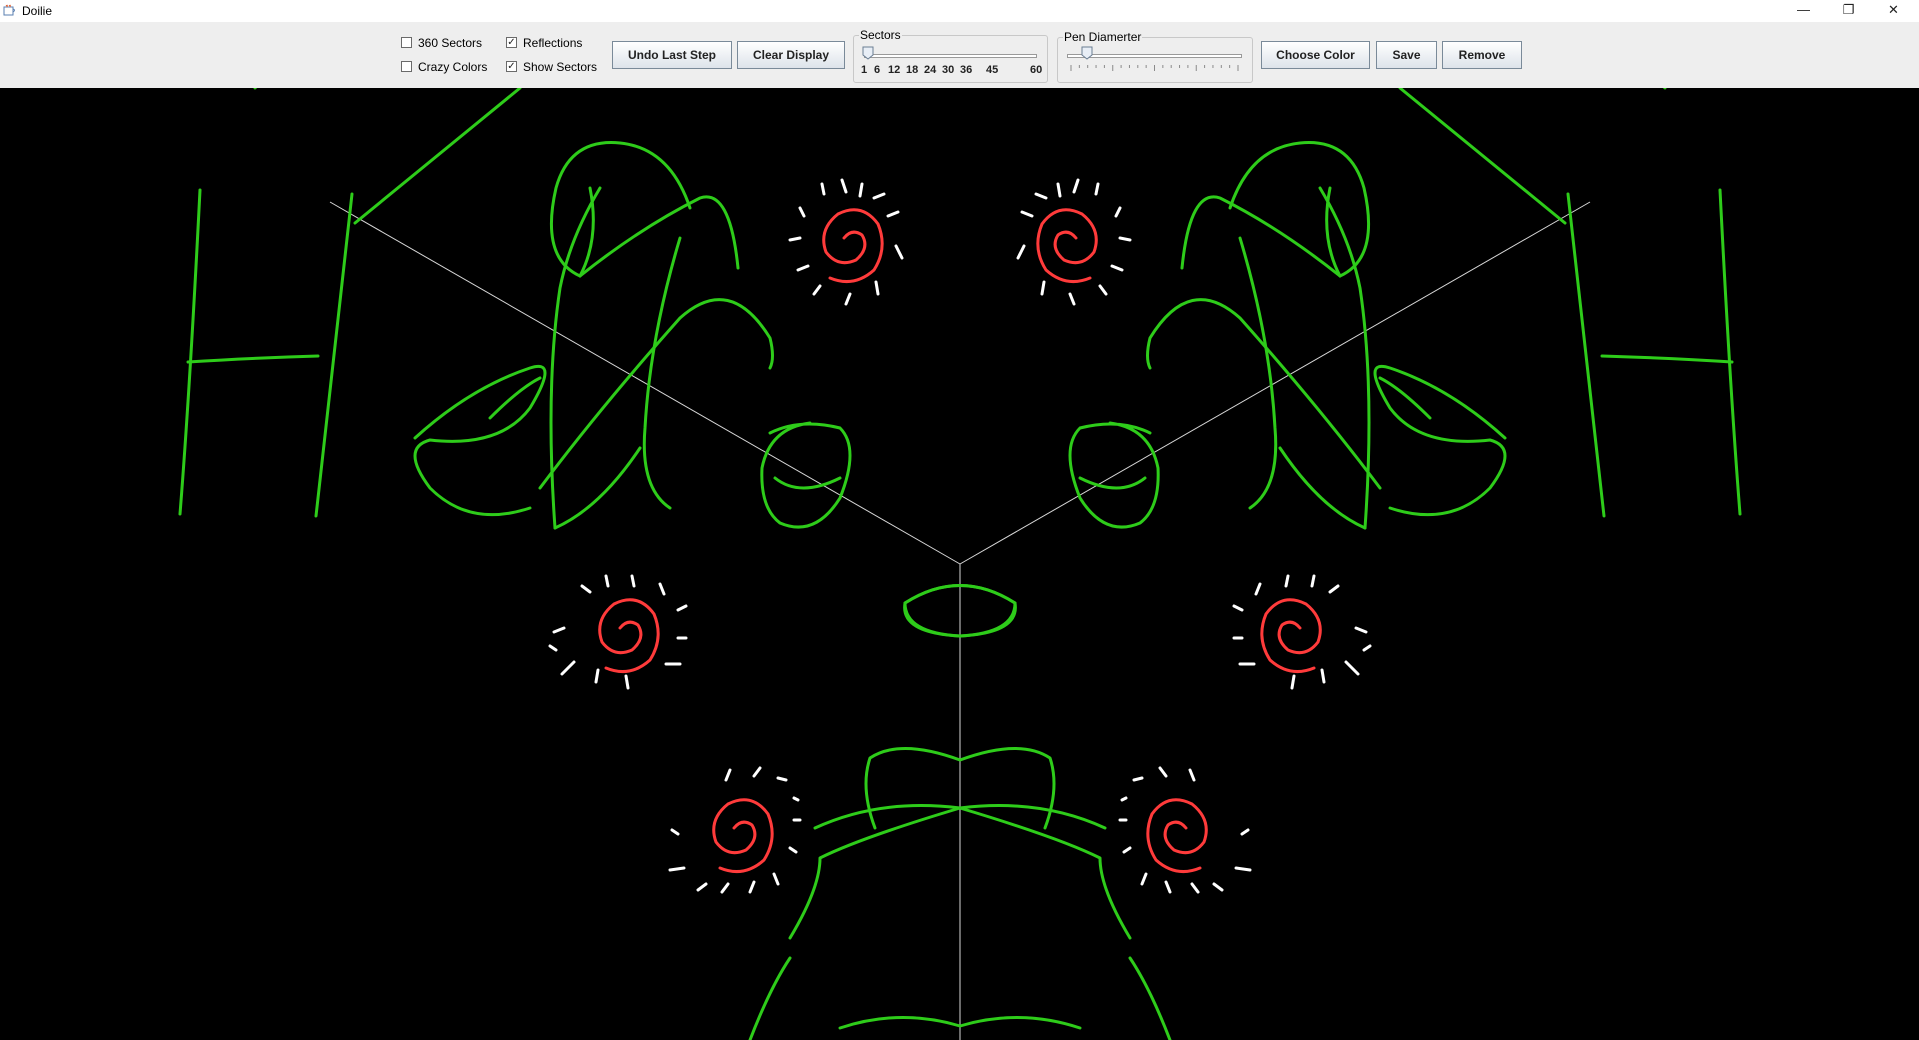  Describe the element at coordinates (37, 11) in the screenshot. I see `window-title: Doilie` at that location.